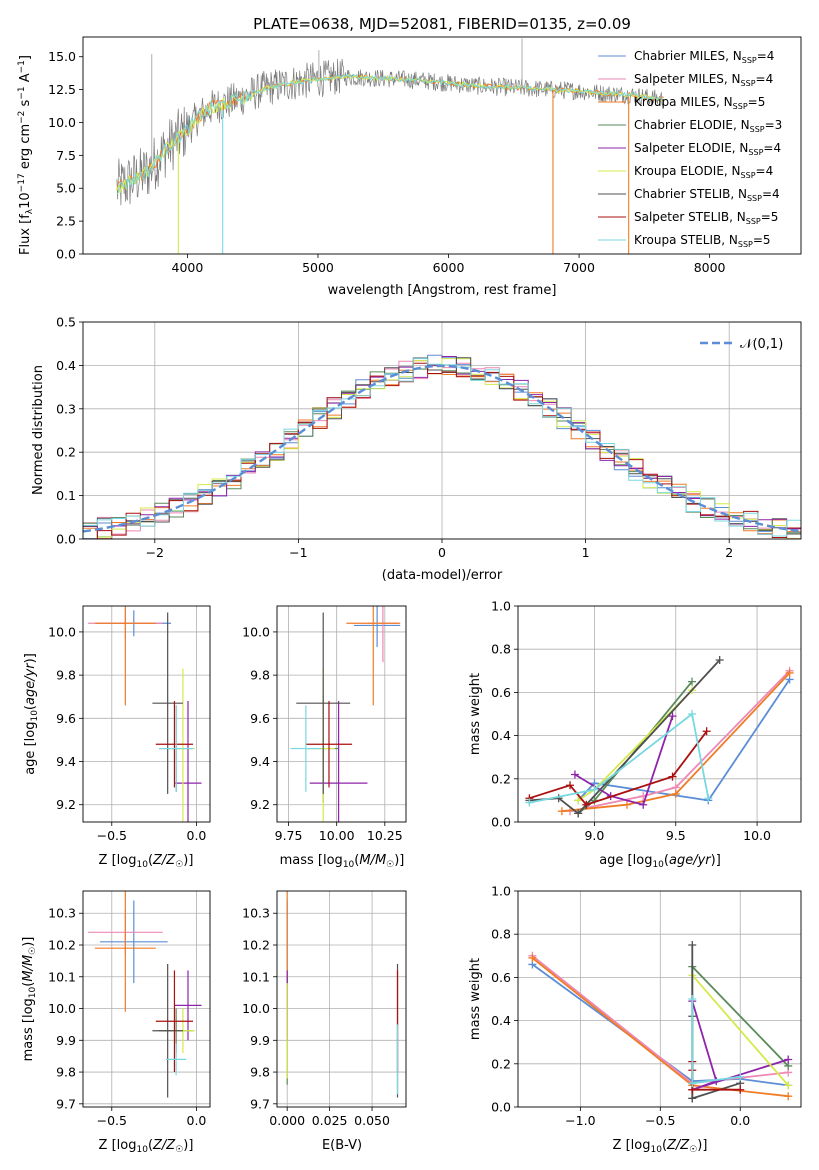 Image resolution: width=819 pixels, height=1170 pixels. Describe the element at coordinates (703, 172) in the screenshot. I see `legend-entry: Kroupa ELODIE, NSSP=4` at that location.